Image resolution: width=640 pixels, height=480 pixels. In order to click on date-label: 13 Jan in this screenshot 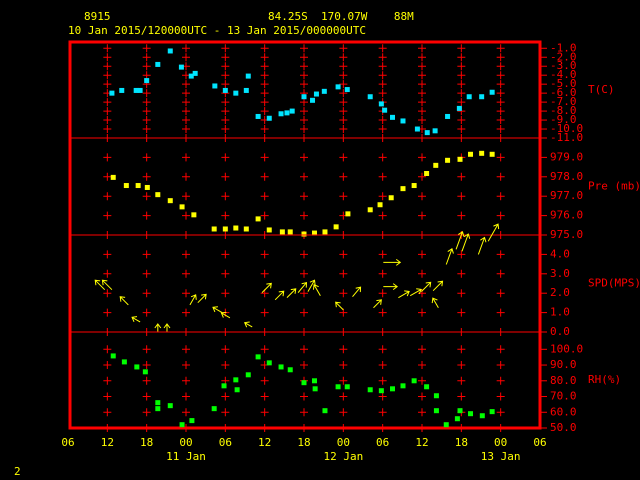, I will do `click(501, 456)`.